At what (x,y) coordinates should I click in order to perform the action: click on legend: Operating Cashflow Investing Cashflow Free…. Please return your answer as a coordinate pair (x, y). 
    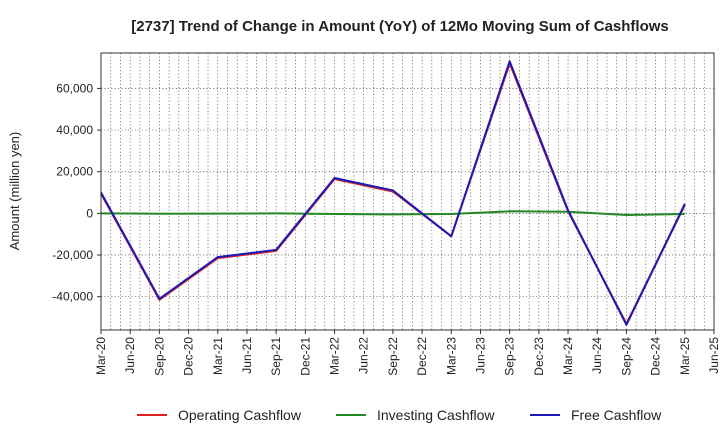
    Looking at the image, I should click on (399, 415).